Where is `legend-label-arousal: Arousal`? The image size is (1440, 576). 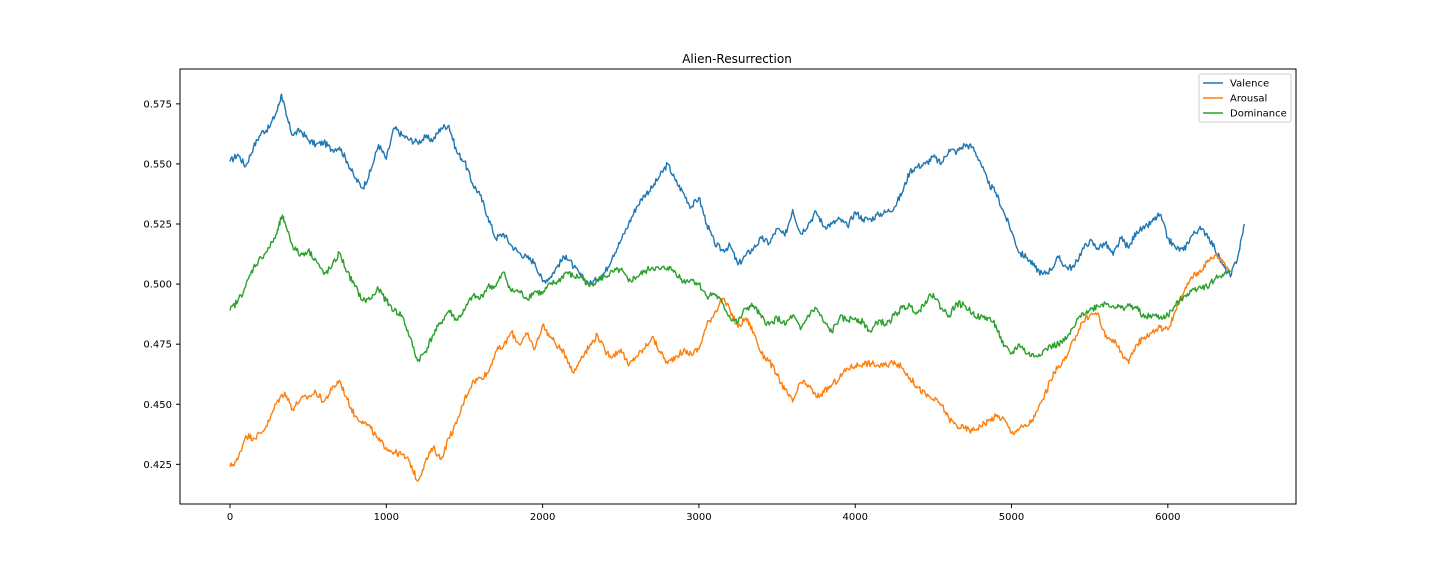 legend-label-arousal: Arousal is located at coordinates (1248, 99).